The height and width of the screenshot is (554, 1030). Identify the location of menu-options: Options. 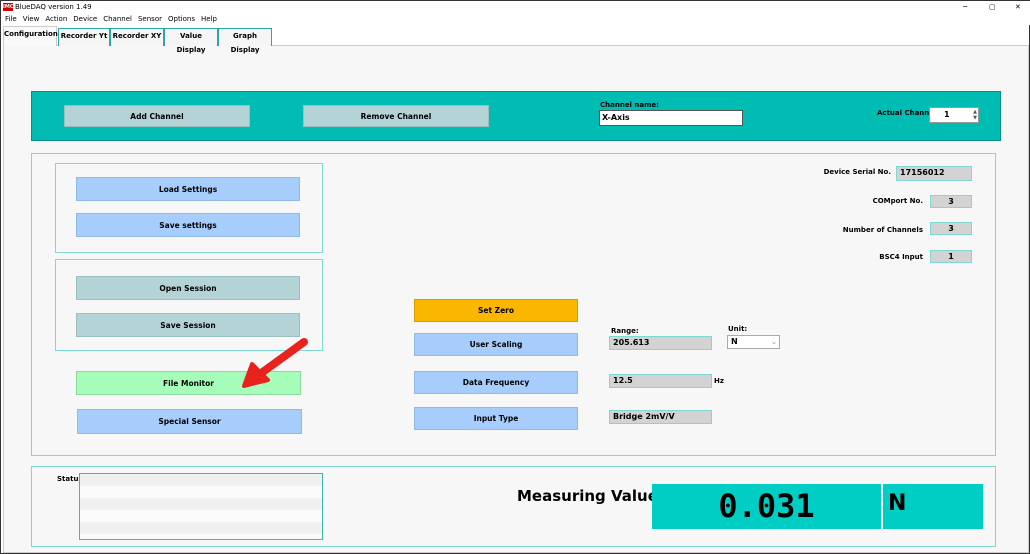
(181, 19).